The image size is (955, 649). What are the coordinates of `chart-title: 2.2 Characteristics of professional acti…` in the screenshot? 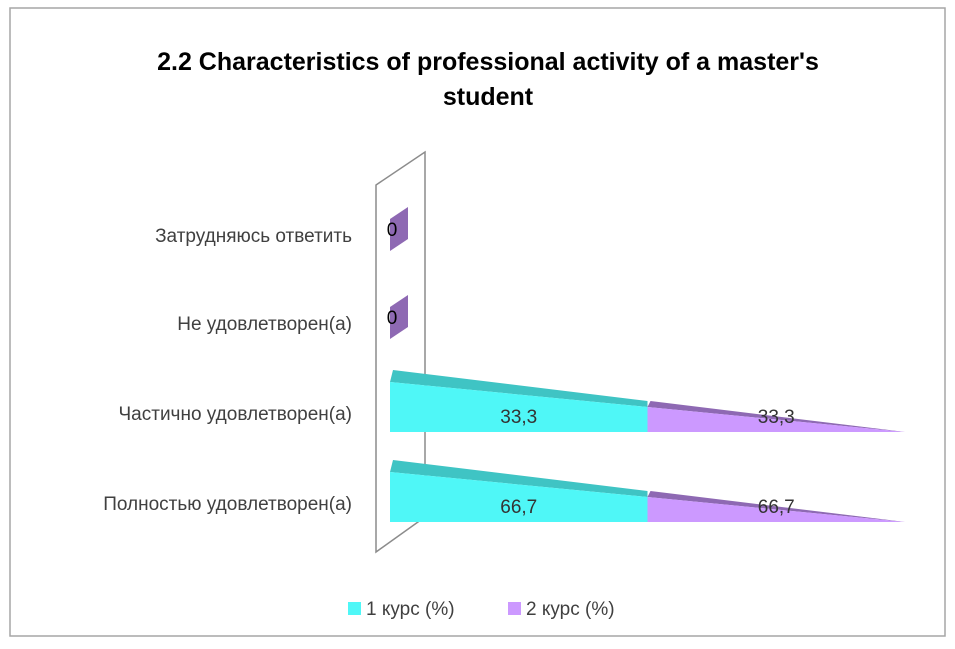 It's located at (488, 79).